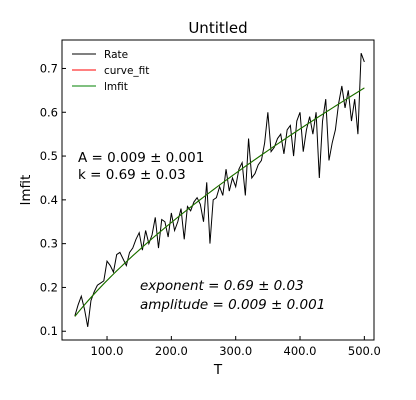 The height and width of the screenshot is (400, 416). I want to click on y-axis-label: lmfit, so click(26, 190).